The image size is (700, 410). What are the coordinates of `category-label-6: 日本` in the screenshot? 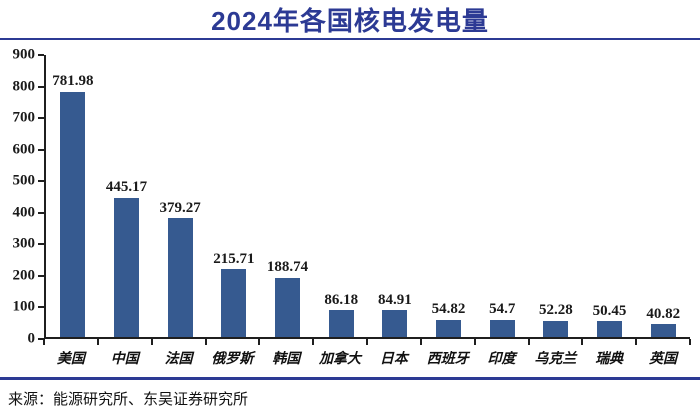 It's located at (393, 359).